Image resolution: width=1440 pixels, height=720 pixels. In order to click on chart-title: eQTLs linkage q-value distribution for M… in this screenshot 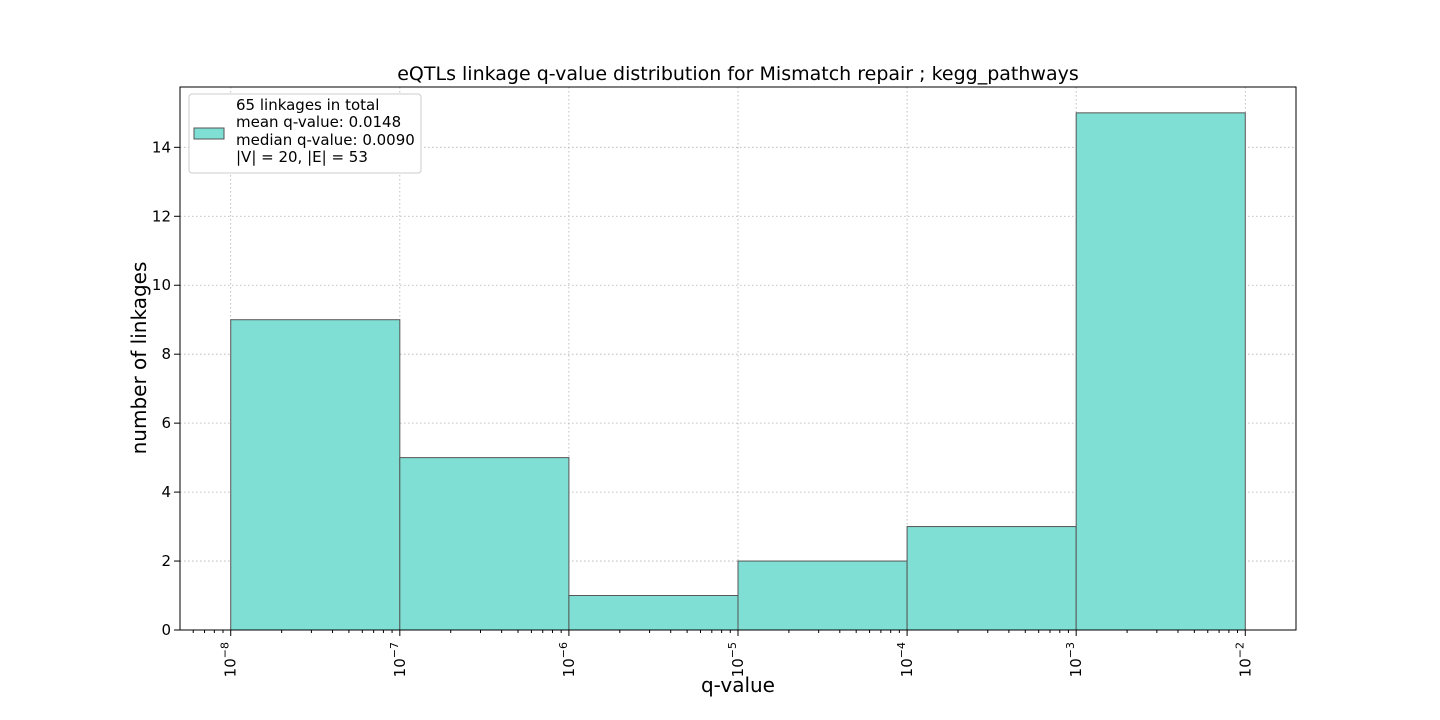, I will do `click(738, 74)`.